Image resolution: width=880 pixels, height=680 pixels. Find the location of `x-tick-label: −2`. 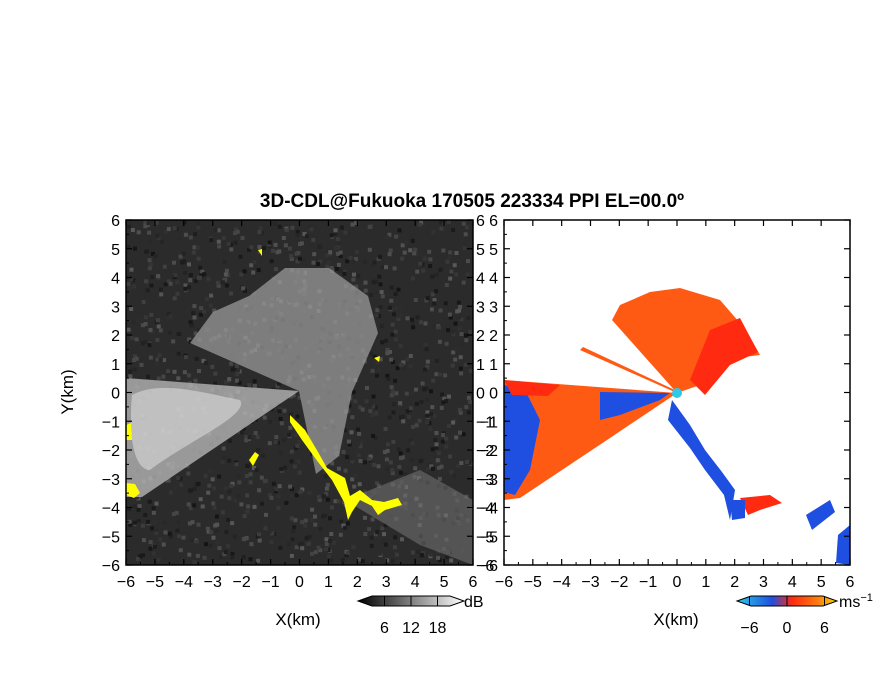

x-tick-label: −2 is located at coordinates (242, 582).